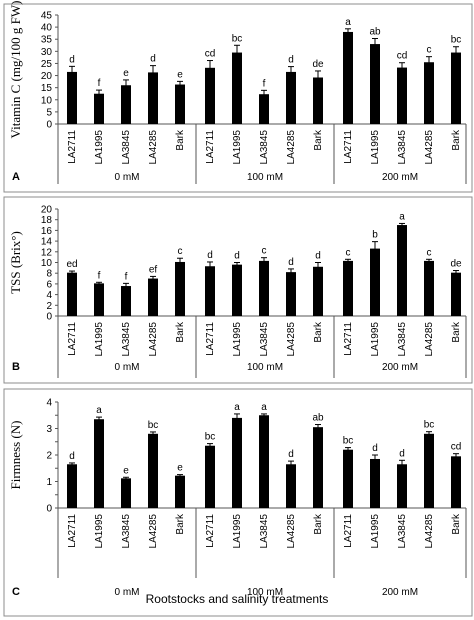  What do you see at coordinates (49, 482) in the screenshot?
I see `y-tick-label: 1` at bounding box center [49, 482].